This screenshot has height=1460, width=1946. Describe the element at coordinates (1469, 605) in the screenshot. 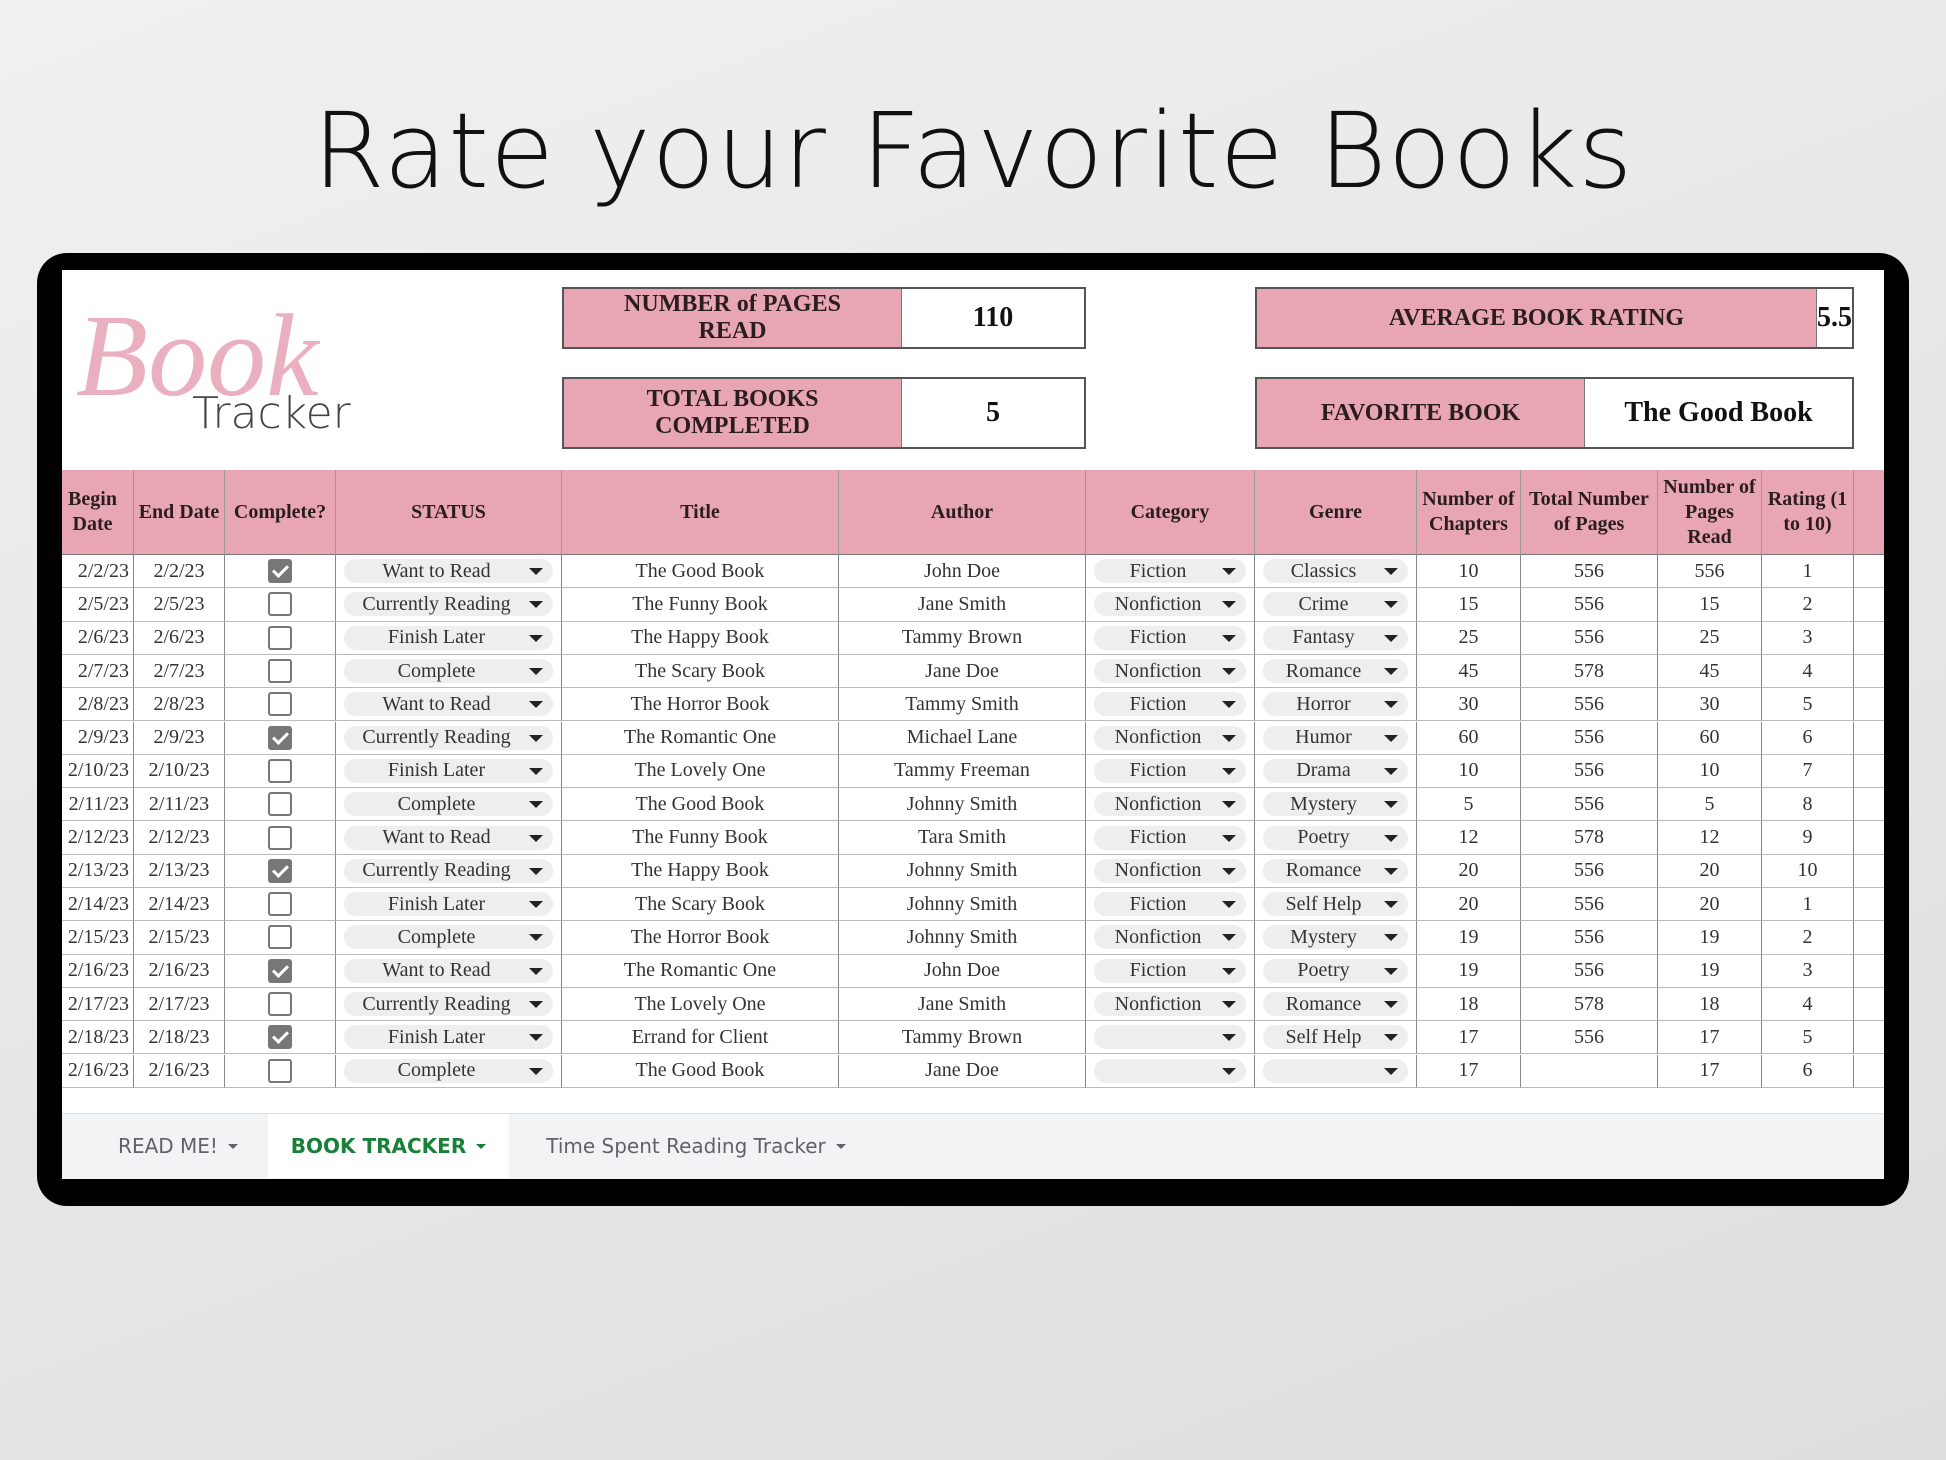

I see `cell: 15` at that location.